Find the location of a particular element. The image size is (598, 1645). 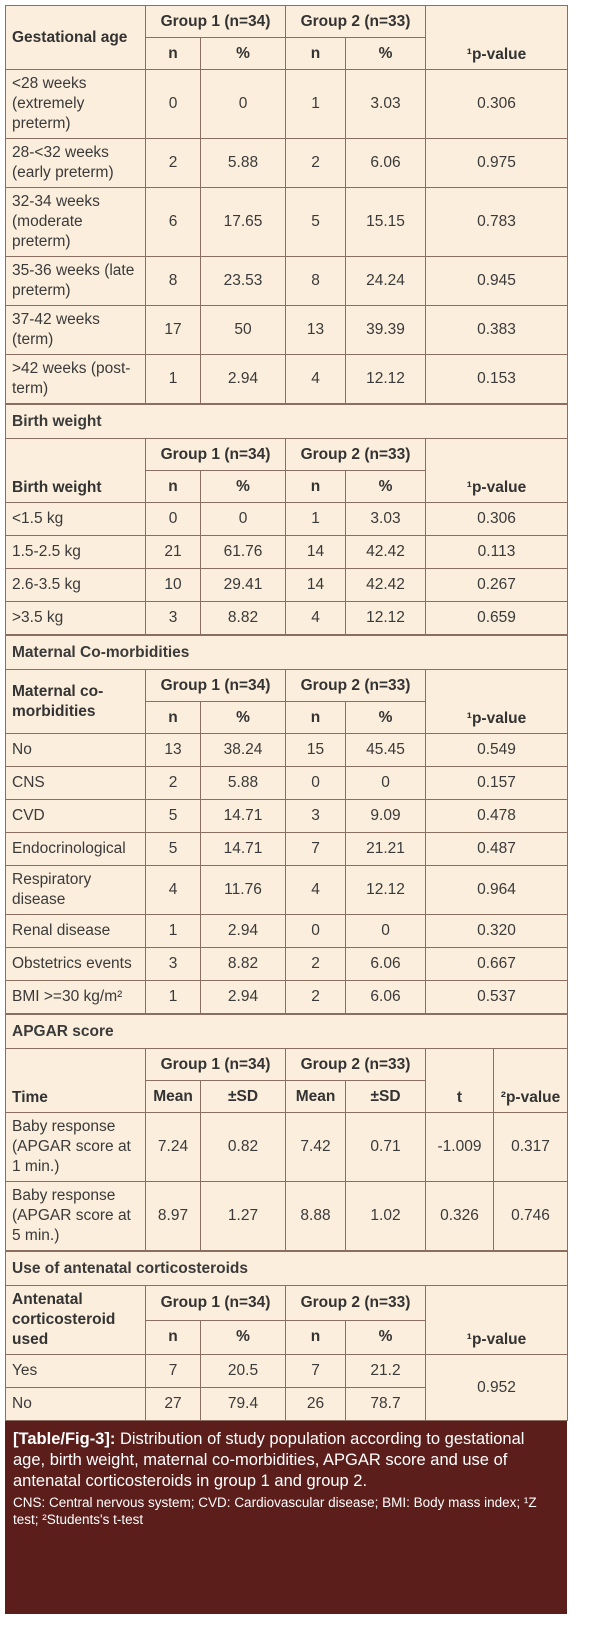

section-title: APGAR score is located at coordinates (286, 1031).